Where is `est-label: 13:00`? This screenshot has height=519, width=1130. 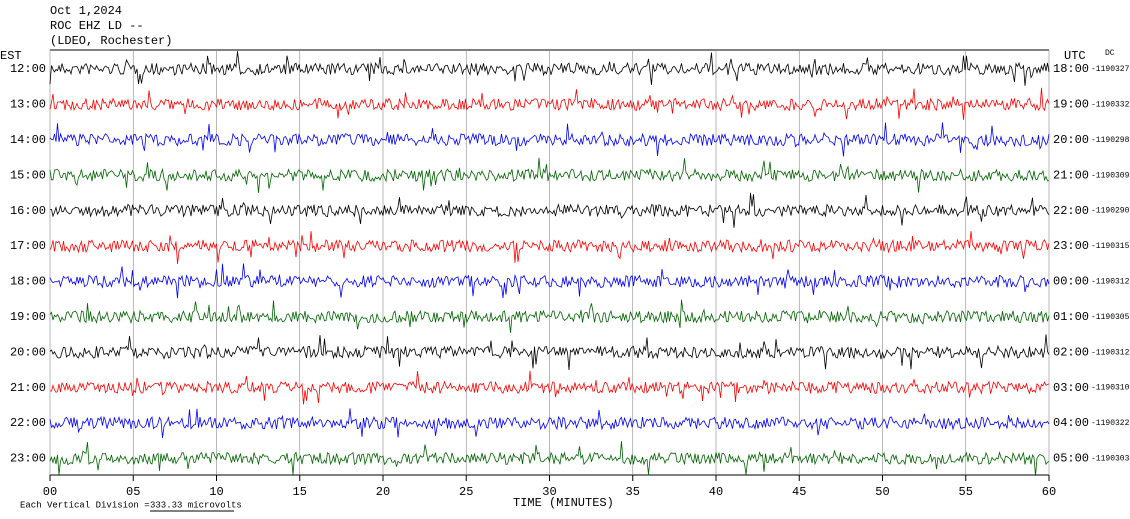 est-label: 13:00 is located at coordinates (28, 105).